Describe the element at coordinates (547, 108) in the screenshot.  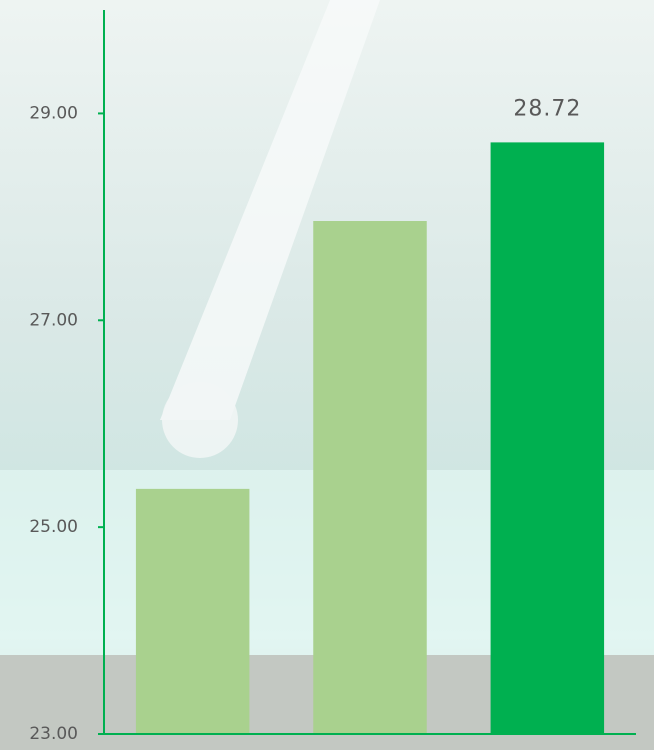
I see `value-label: 28.72` at that location.